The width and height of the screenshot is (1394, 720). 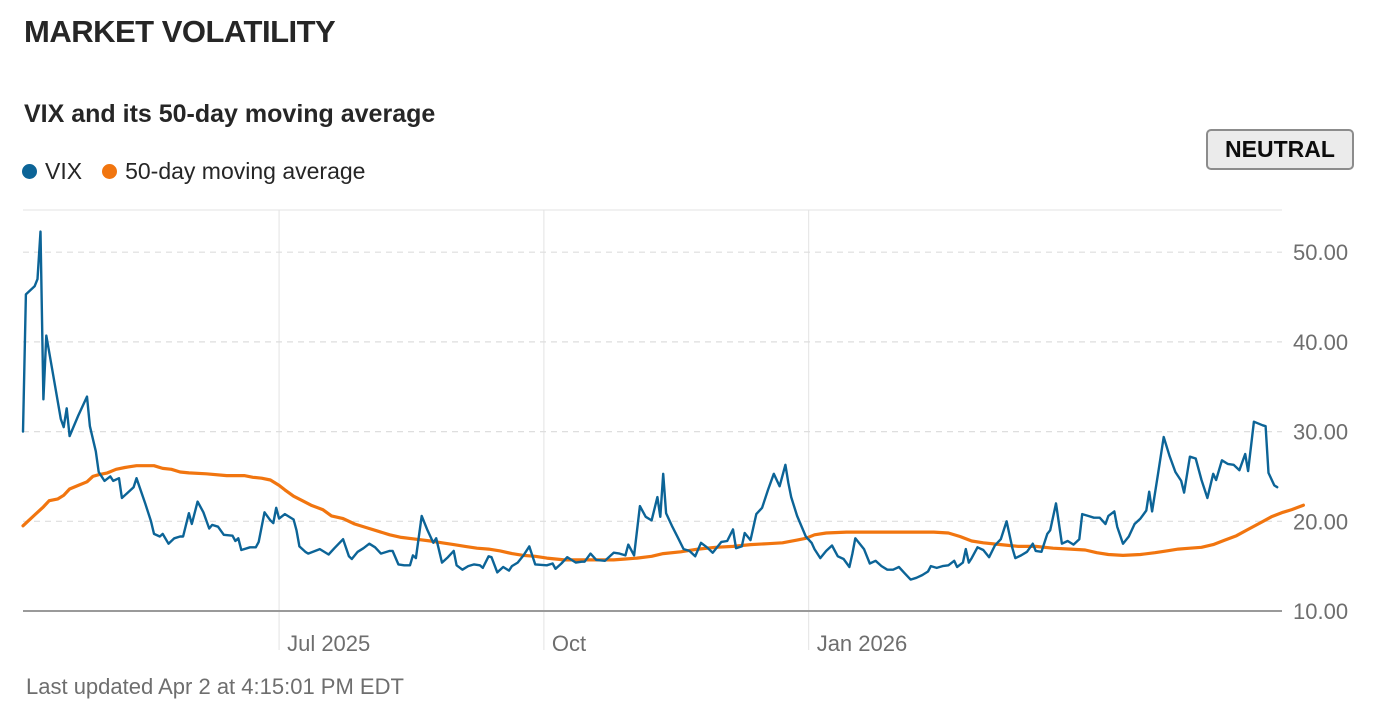 What do you see at coordinates (569, 643) in the screenshot?
I see `x-tick-label: Oct` at bounding box center [569, 643].